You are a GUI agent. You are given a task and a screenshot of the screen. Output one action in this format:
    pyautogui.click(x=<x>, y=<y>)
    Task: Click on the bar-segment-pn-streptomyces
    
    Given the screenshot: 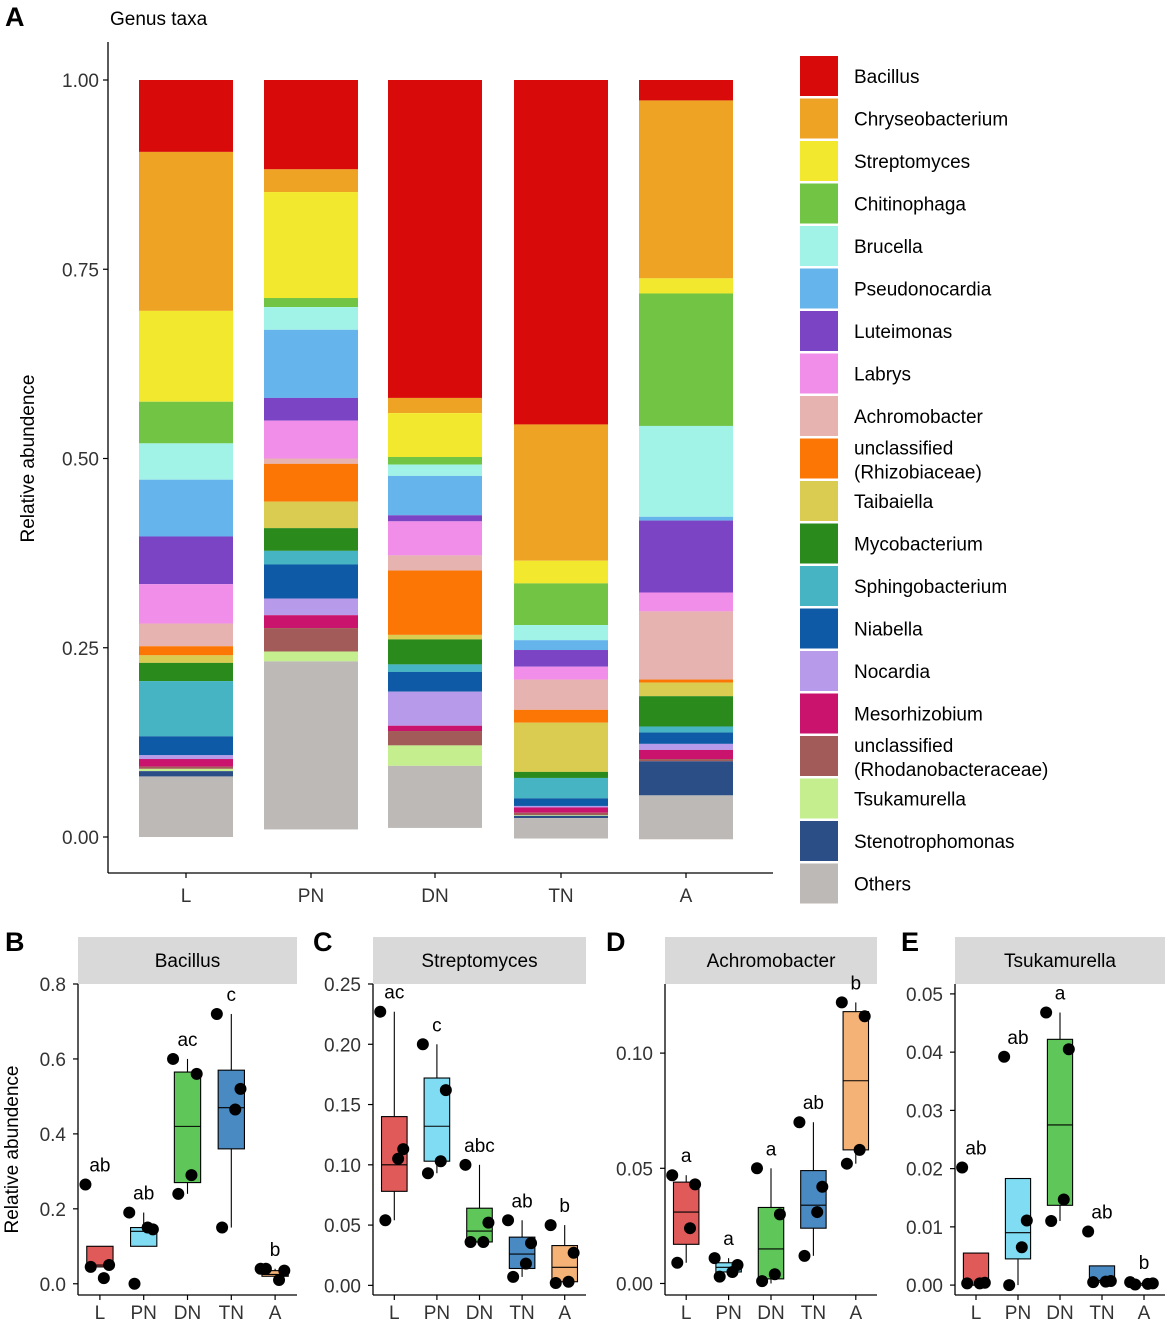 What is the action you would take?
    pyautogui.click(x=311, y=245)
    